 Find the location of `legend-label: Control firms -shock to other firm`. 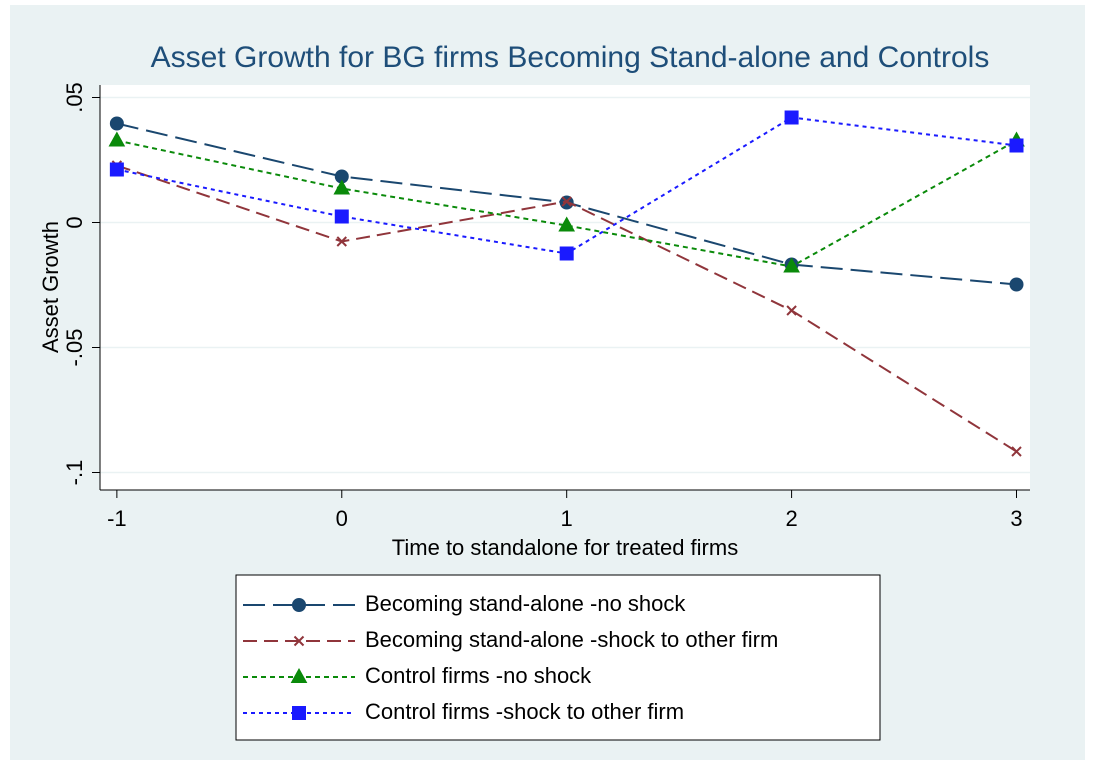

legend-label: Control firms -shock to other firm is located at coordinates (524, 711).